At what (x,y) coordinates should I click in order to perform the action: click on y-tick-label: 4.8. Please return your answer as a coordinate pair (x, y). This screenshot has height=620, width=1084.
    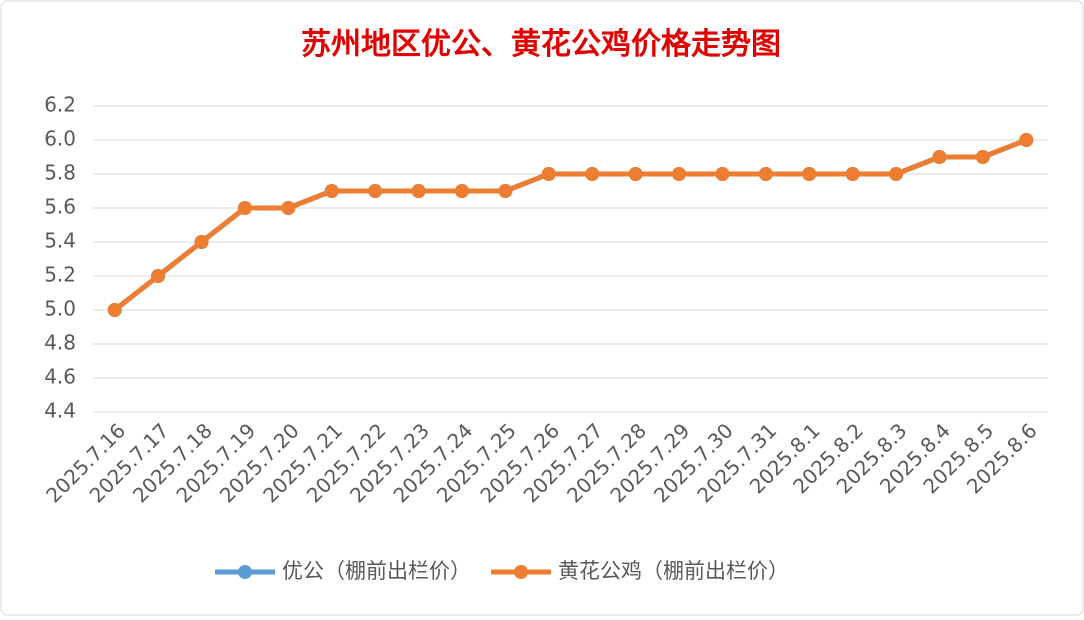
    Looking at the image, I should click on (60, 343).